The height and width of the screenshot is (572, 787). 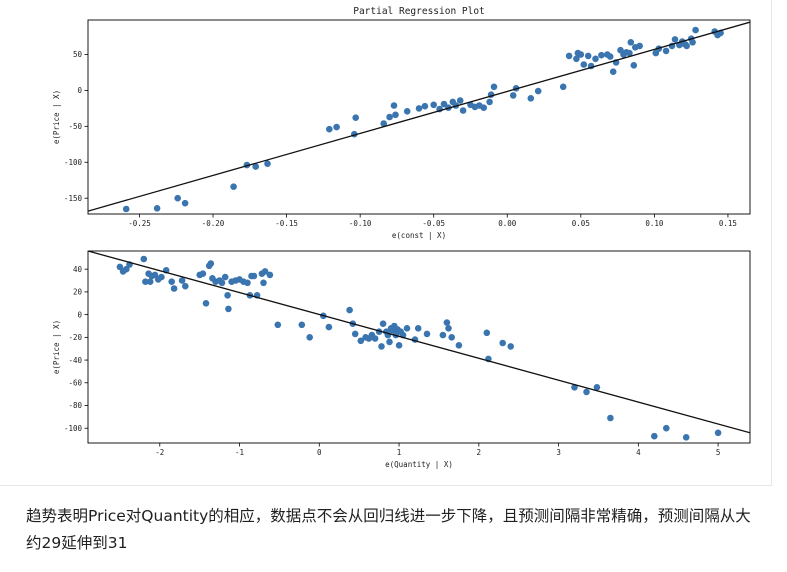 What do you see at coordinates (78, 269) in the screenshot?
I see `y-tick-label: 40` at bounding box center [78, 269].